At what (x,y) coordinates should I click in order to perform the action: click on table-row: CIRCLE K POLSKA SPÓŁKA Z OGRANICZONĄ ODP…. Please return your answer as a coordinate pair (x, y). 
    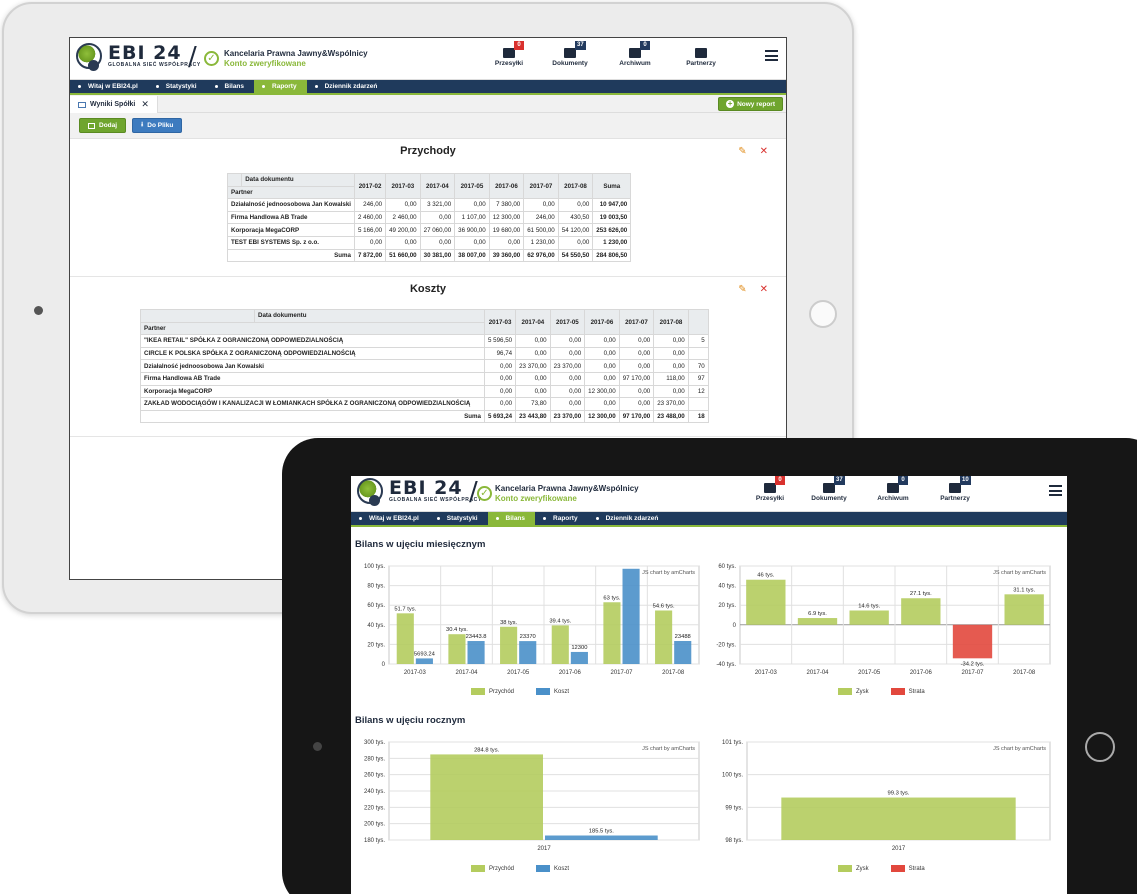
    Looking at the image, I should click on (424, 353).